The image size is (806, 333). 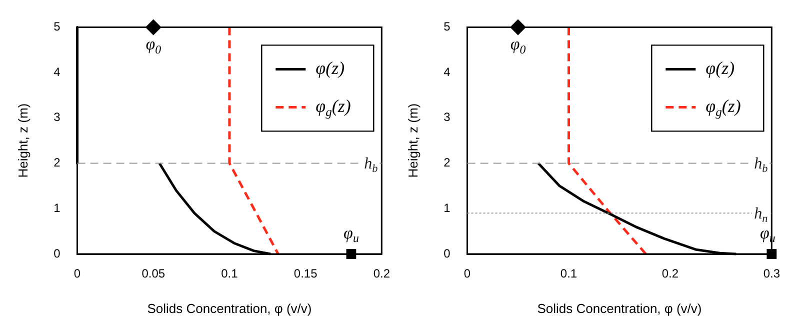 What do you see at coordinates (771, 273) in the screenshot?
I see `x-tick-label: 0.3` at bounding box center [771, 273].